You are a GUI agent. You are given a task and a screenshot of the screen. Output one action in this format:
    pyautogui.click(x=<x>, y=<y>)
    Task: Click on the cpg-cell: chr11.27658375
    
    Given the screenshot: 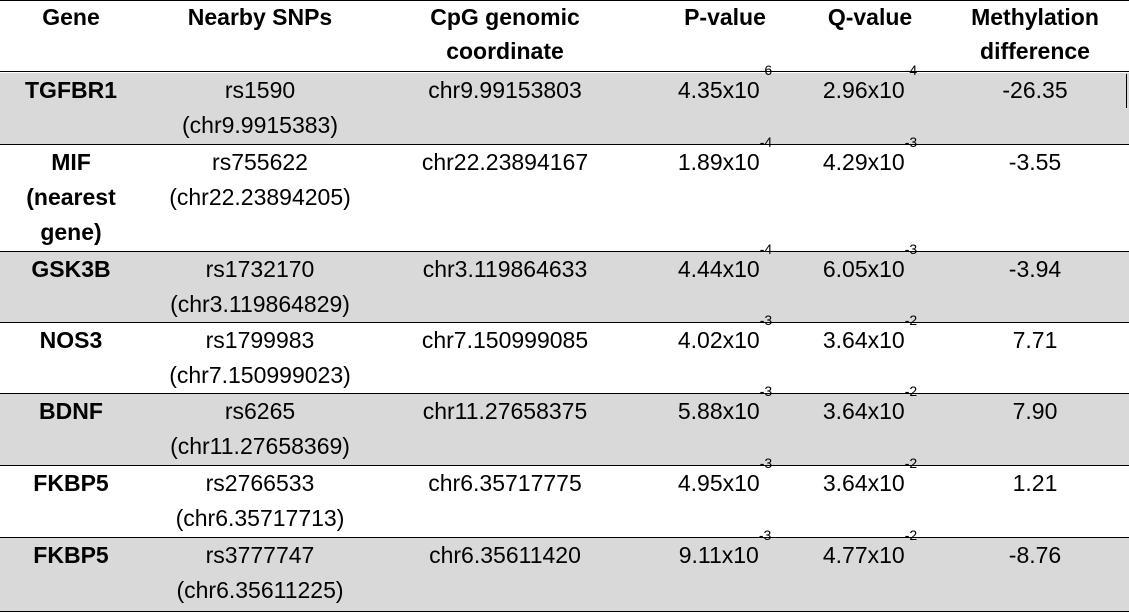 What is the action you would take?
    pyautogui.click(x=505, y=411)
    